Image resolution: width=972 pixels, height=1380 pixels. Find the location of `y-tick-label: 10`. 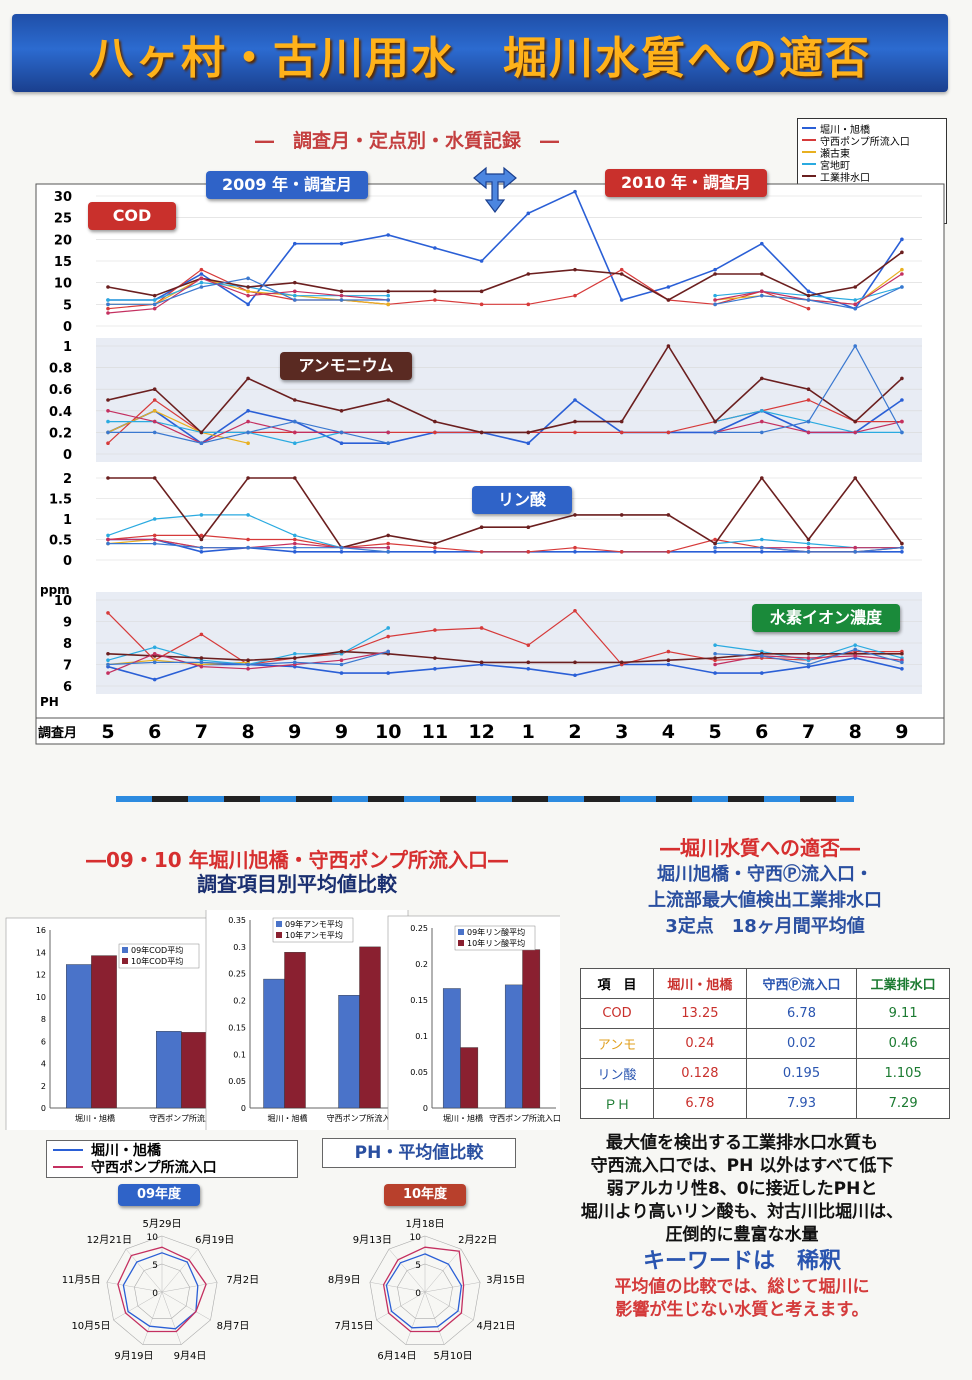

y-tick-label: 10 is located at coordinates (41, 997).